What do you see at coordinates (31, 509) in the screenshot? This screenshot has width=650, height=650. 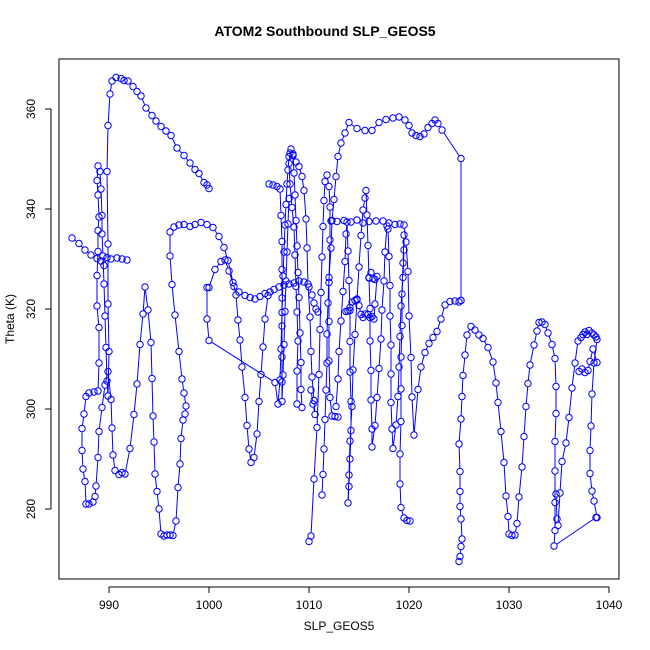 I see `y-tick-label: 280` at bounding box center [31, 509].